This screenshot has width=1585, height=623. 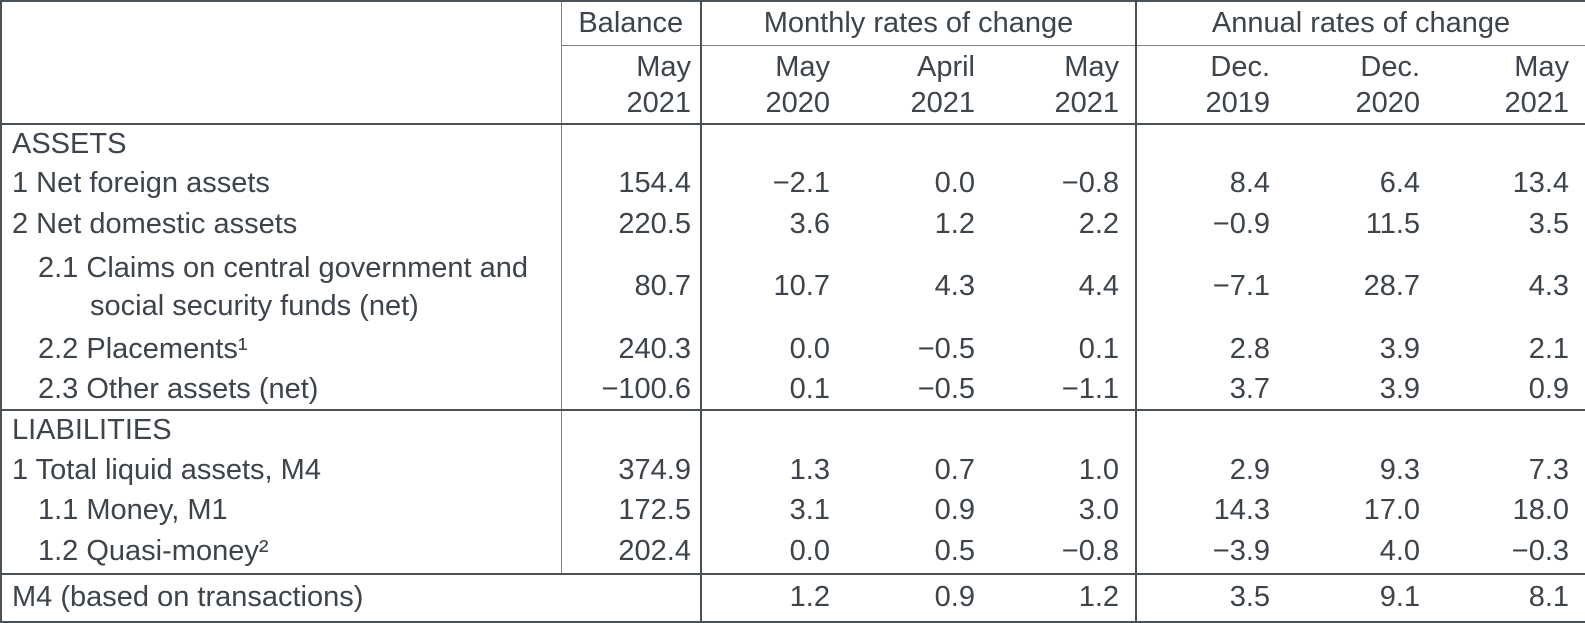 I want to click on annual-group-header: Annual rates of change, so click(x=1360, y=23).